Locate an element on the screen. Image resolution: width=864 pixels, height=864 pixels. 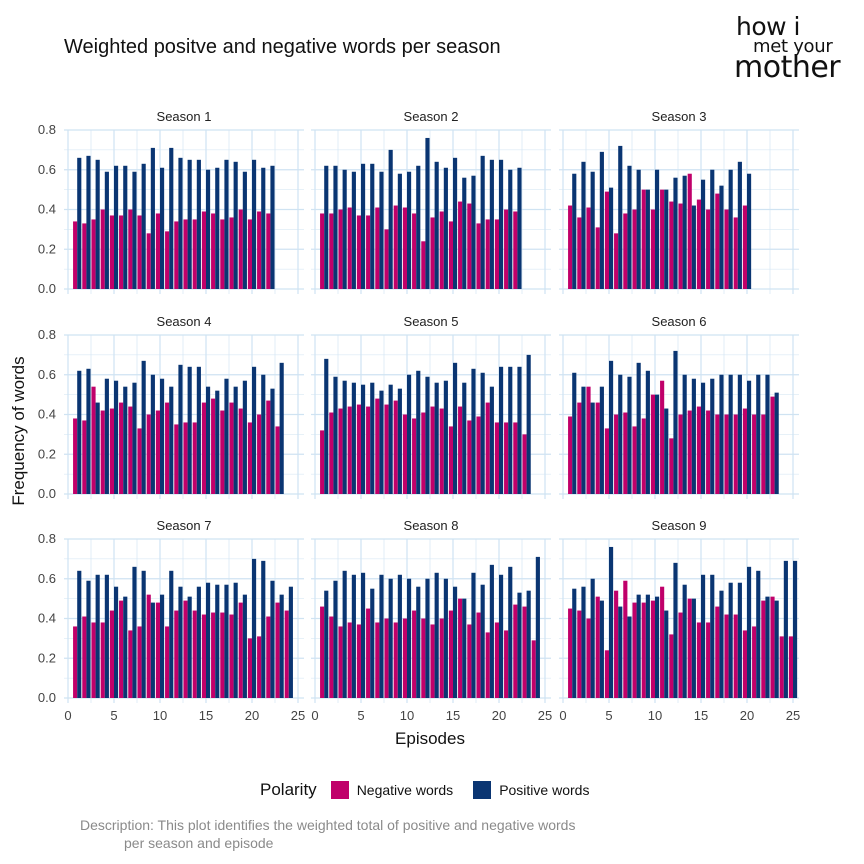
x-axis-title-wrap: Episodes is located at coordinates (430, 739).